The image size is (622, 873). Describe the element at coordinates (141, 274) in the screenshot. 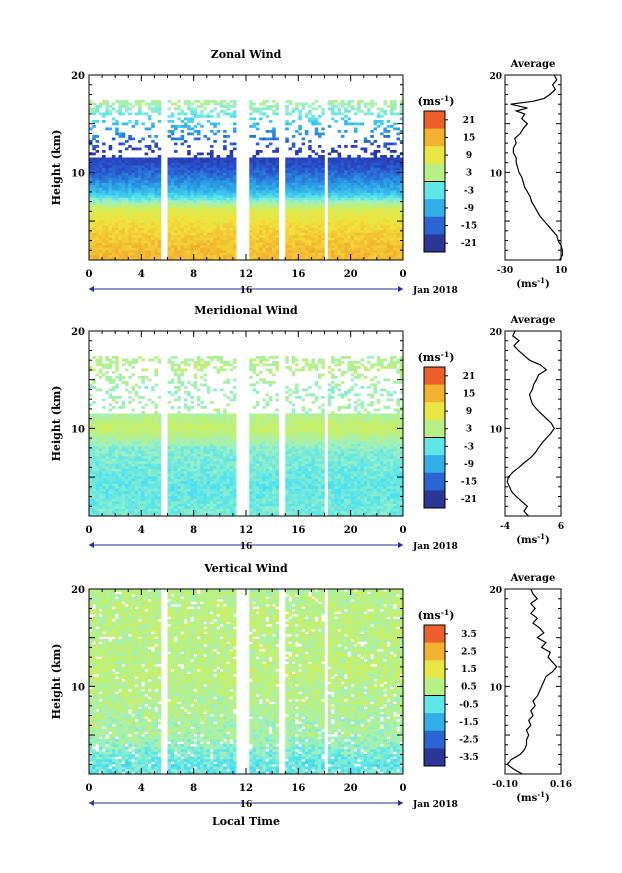

I see `x-tick-label: 4` at that location.